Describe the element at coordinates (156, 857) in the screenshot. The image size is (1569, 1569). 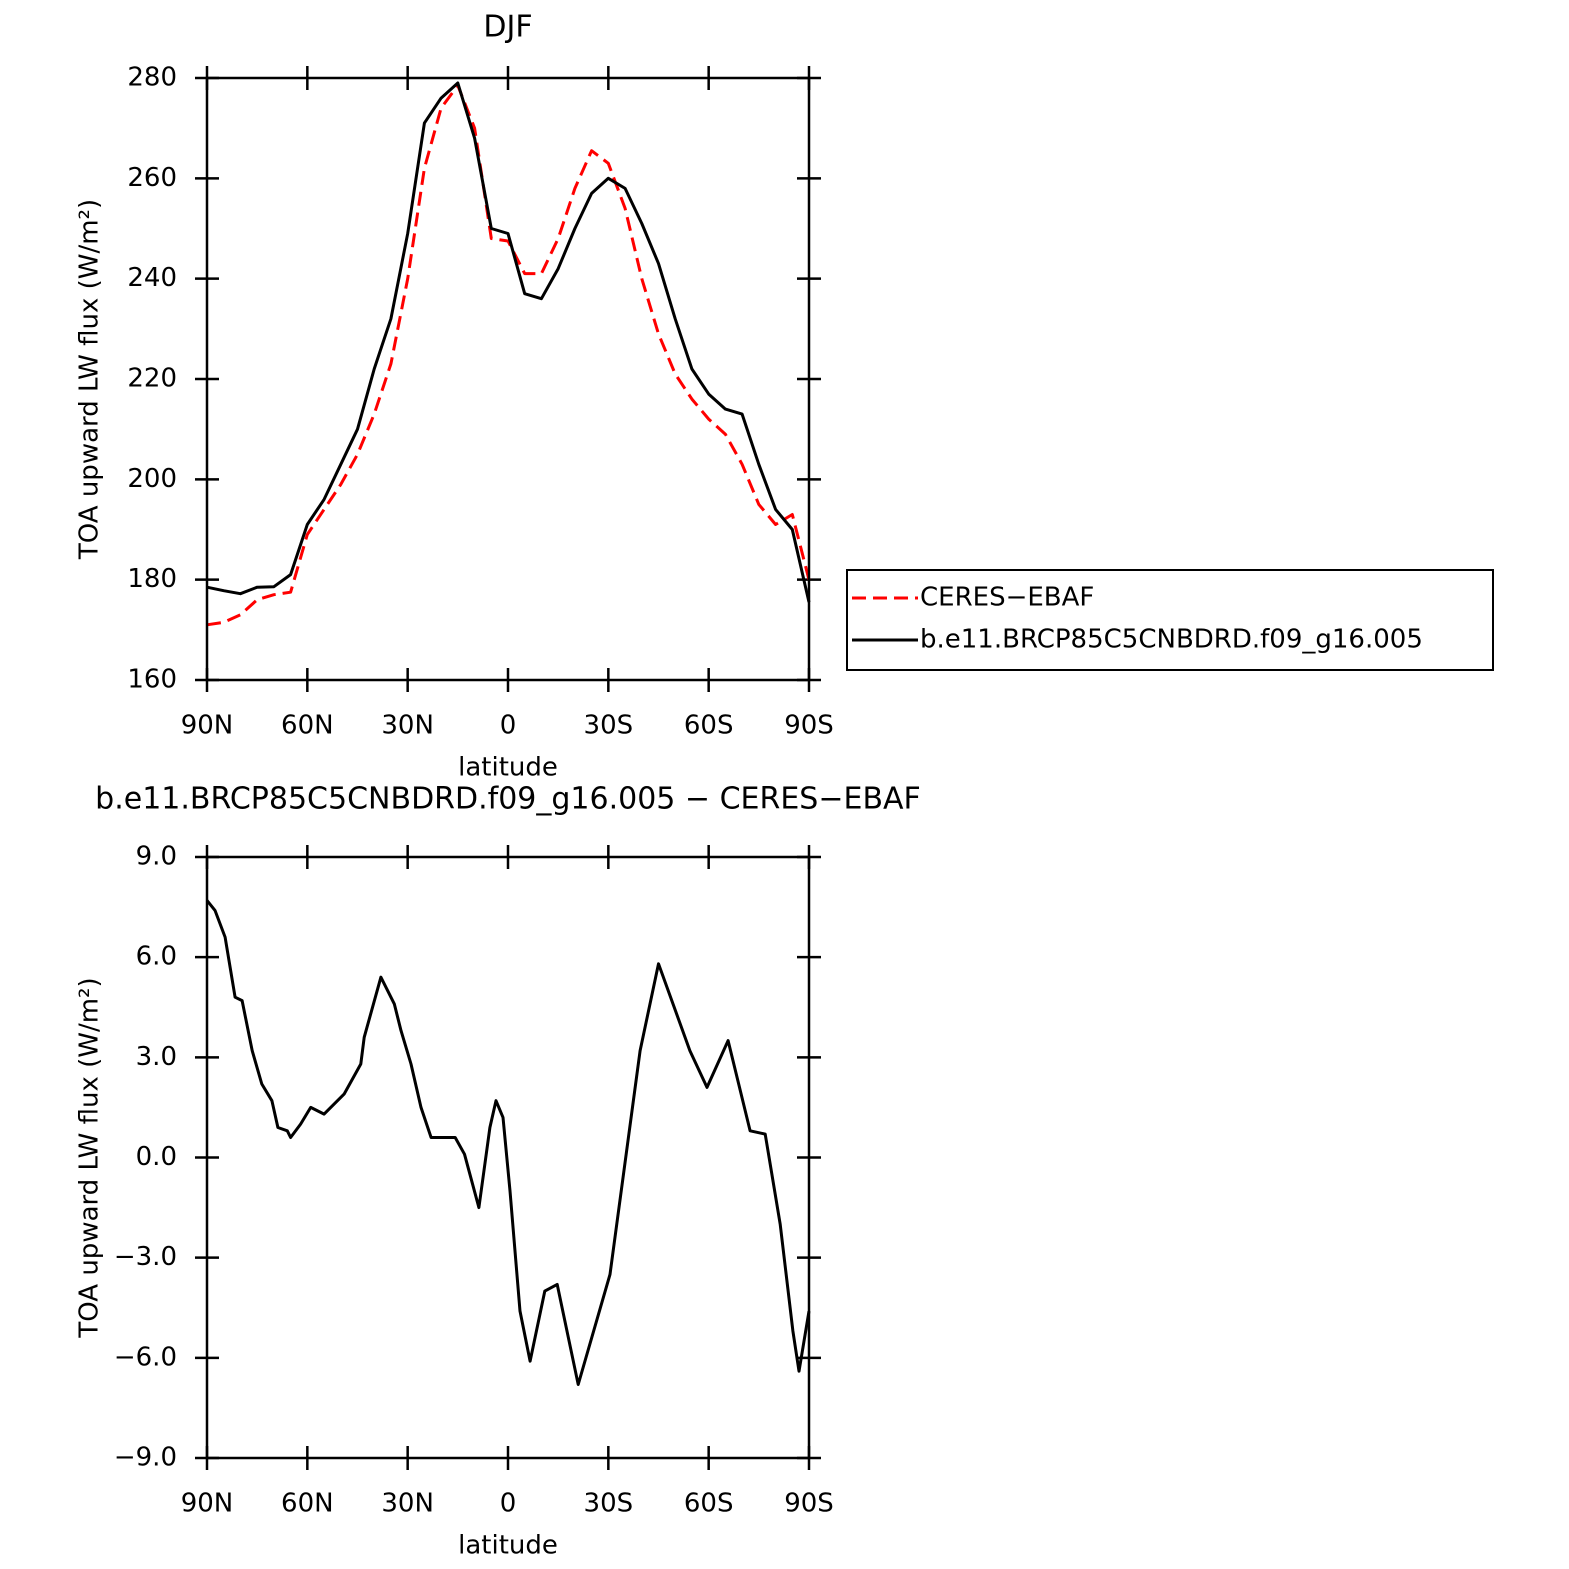
I see `y-tick-label: 9.0` at that location.